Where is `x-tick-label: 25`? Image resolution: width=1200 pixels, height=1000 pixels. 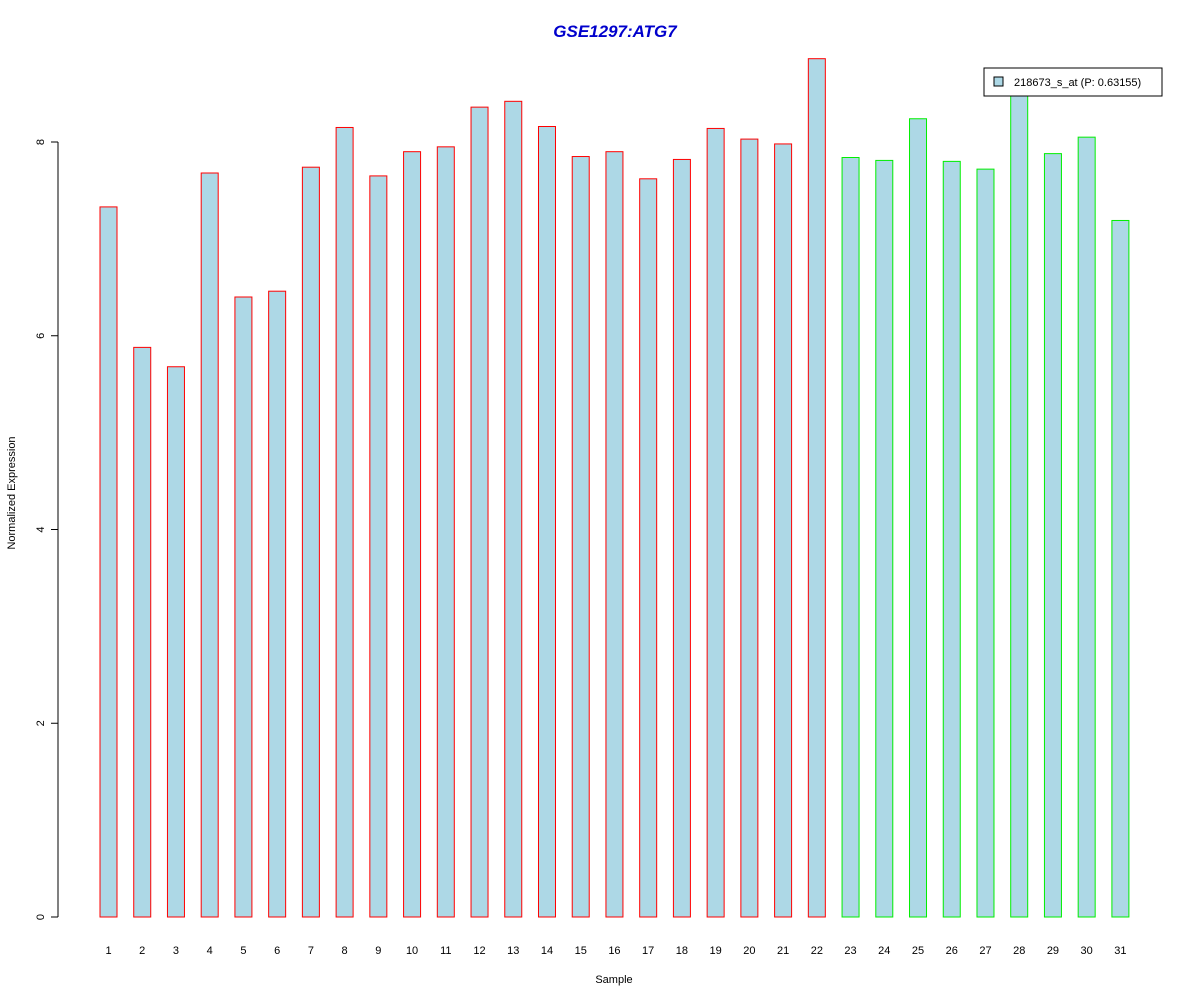
x-tick-label: 25 is located at coordinates (918, 951).